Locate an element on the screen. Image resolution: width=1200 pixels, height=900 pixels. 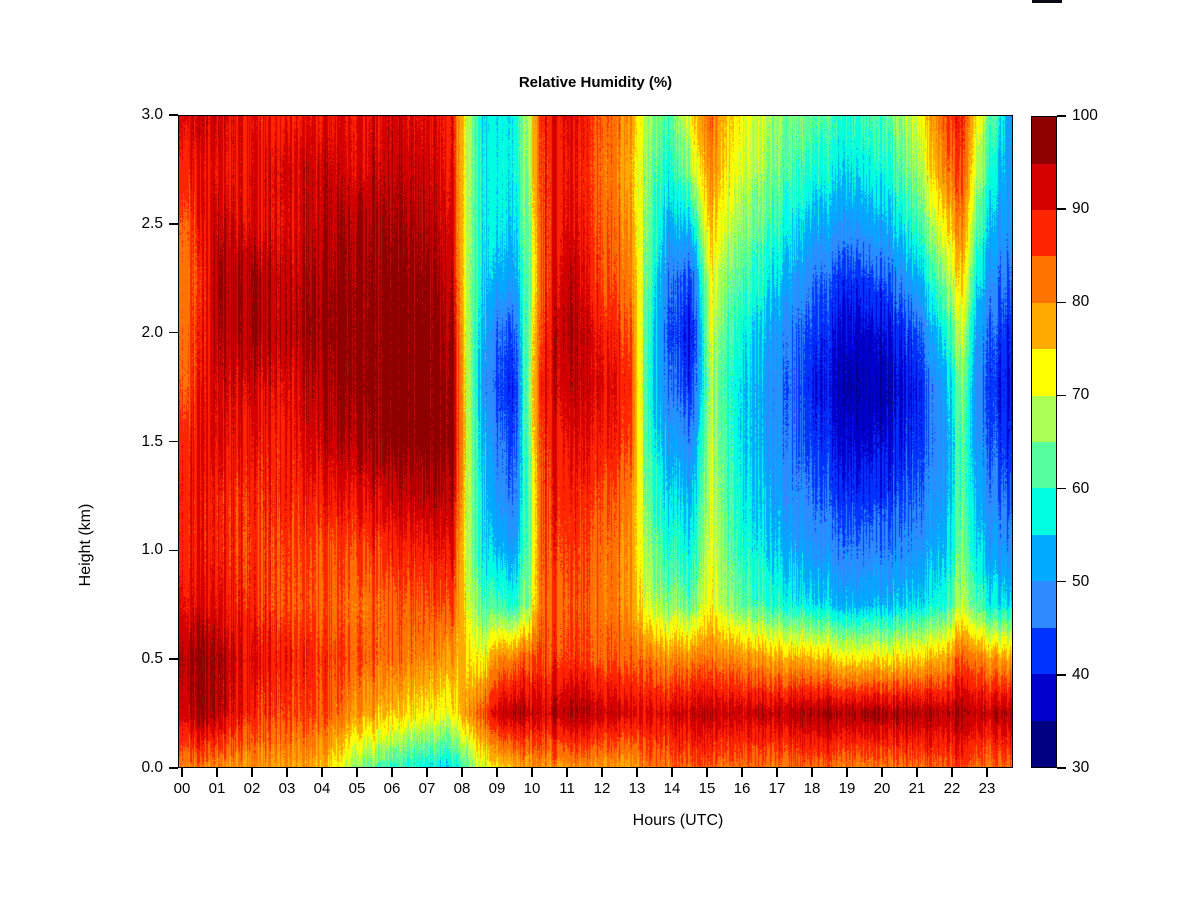
x-tick-label: 11 is located at coordinates (567, 788).